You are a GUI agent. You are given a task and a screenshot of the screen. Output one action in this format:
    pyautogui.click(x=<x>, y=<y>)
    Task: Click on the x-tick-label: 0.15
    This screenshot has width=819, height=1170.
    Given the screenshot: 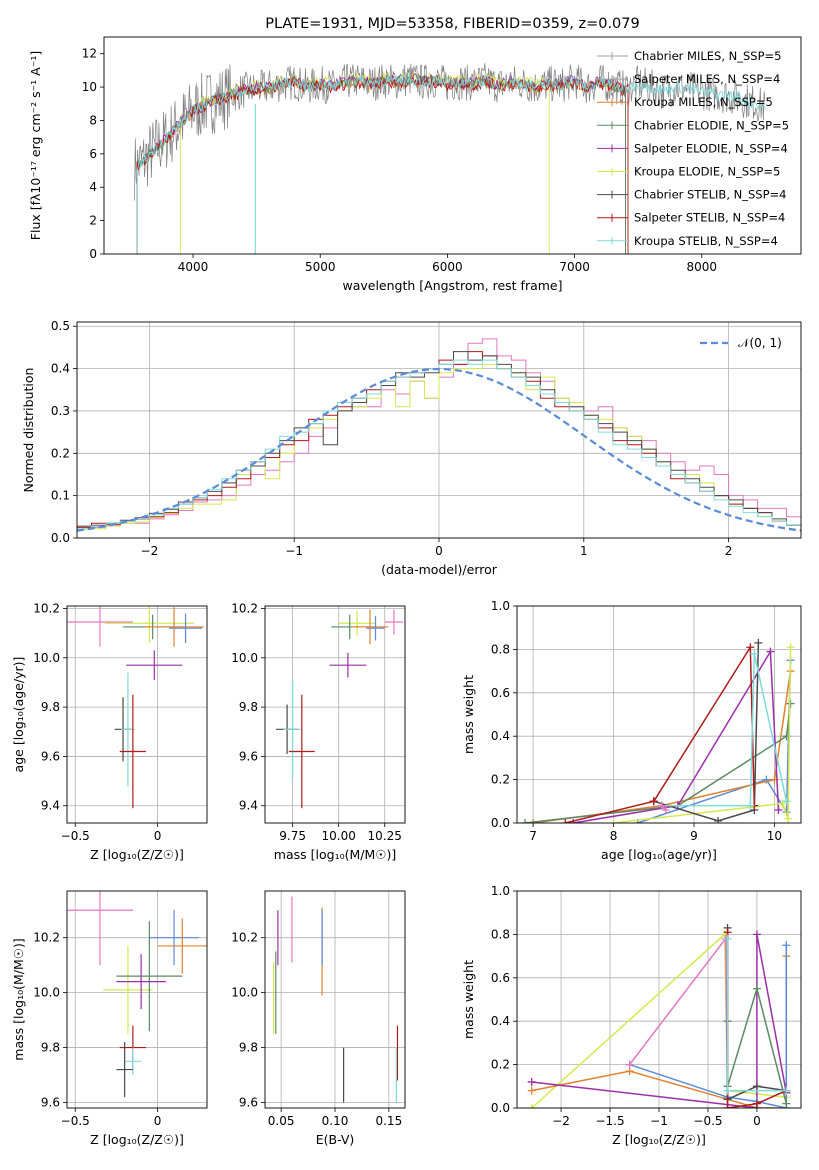 What is the action you would take?
    pyautogui.click(x=388, y=1121)
    